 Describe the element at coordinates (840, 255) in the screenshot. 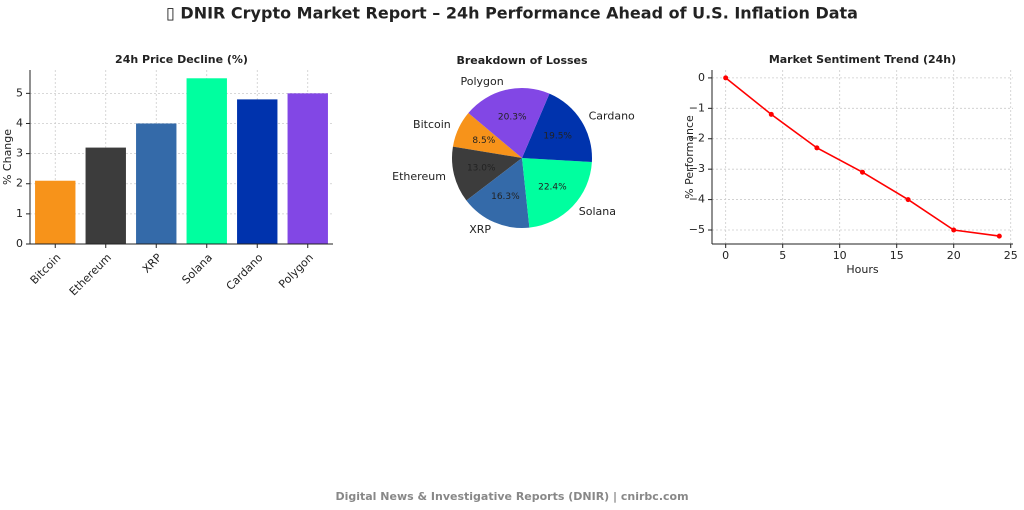

I see `x-tick-label: 10` at that location.